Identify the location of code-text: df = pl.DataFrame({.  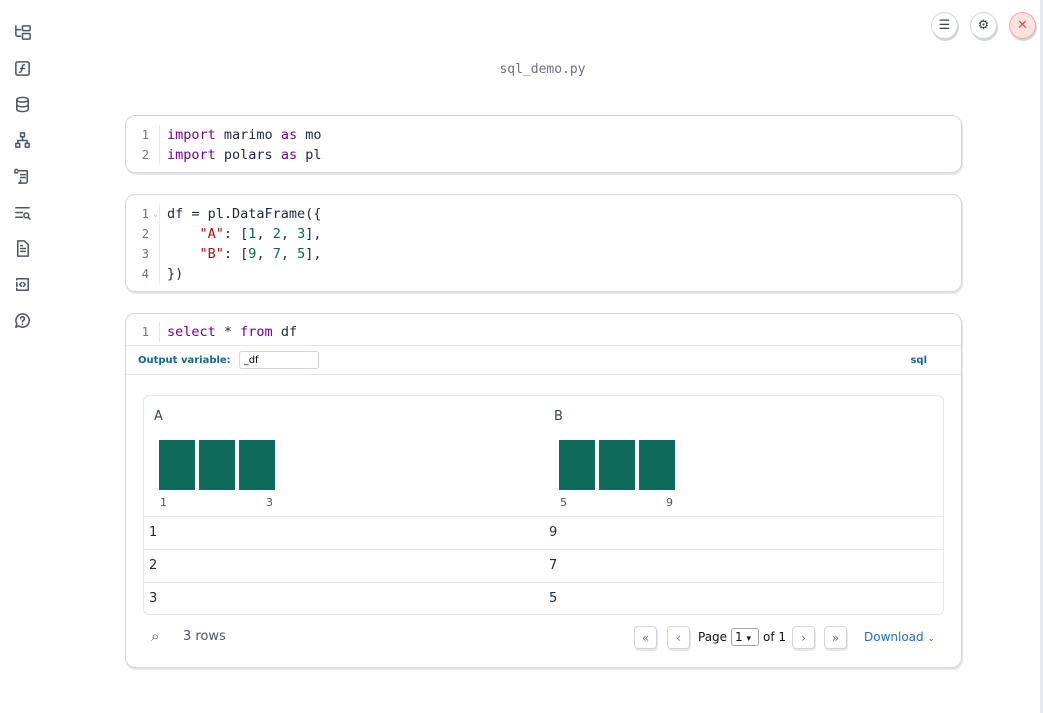
(240, 214).